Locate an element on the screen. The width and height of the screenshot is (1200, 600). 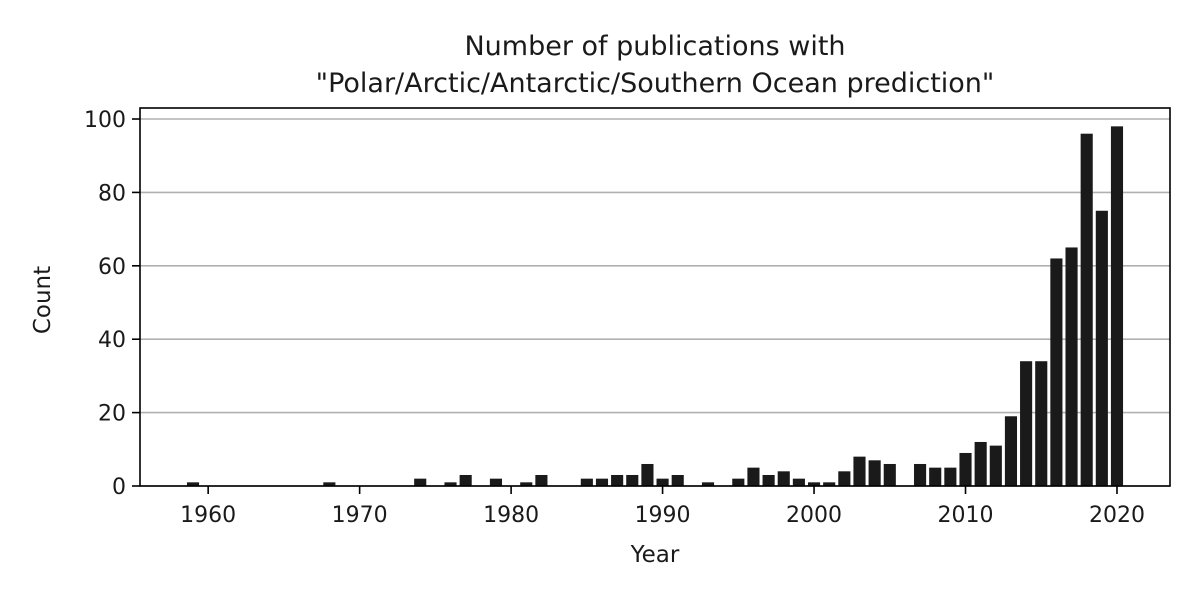
bar-1997 is located at coordinates (768, 480).